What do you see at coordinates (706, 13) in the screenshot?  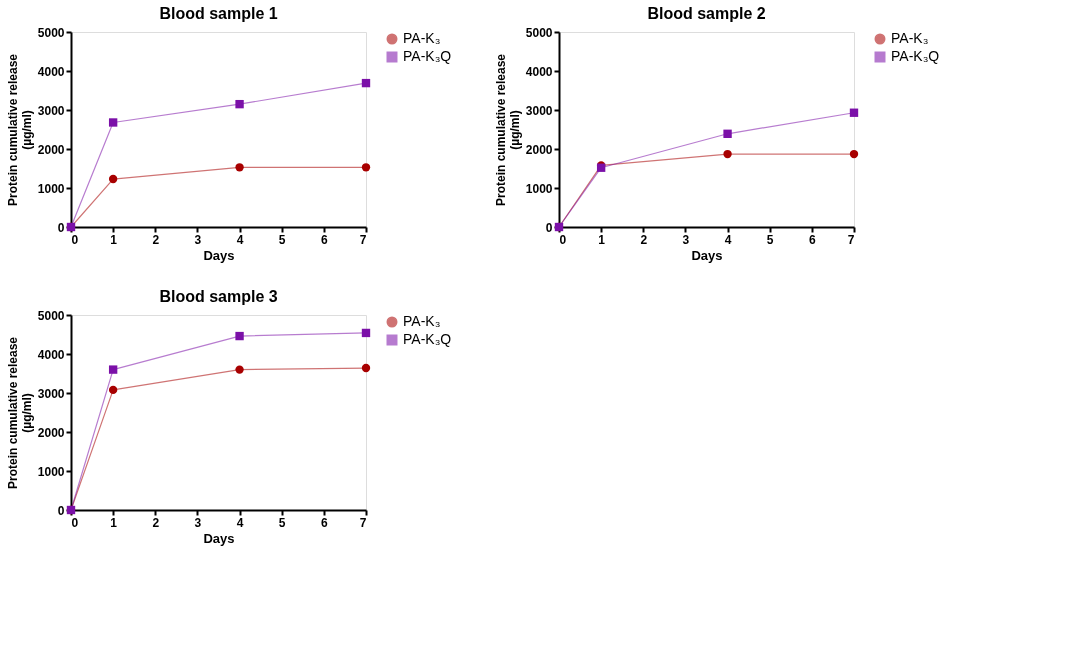 I see `chart-title: Blood sample 2` at bounding box center [706, 13].